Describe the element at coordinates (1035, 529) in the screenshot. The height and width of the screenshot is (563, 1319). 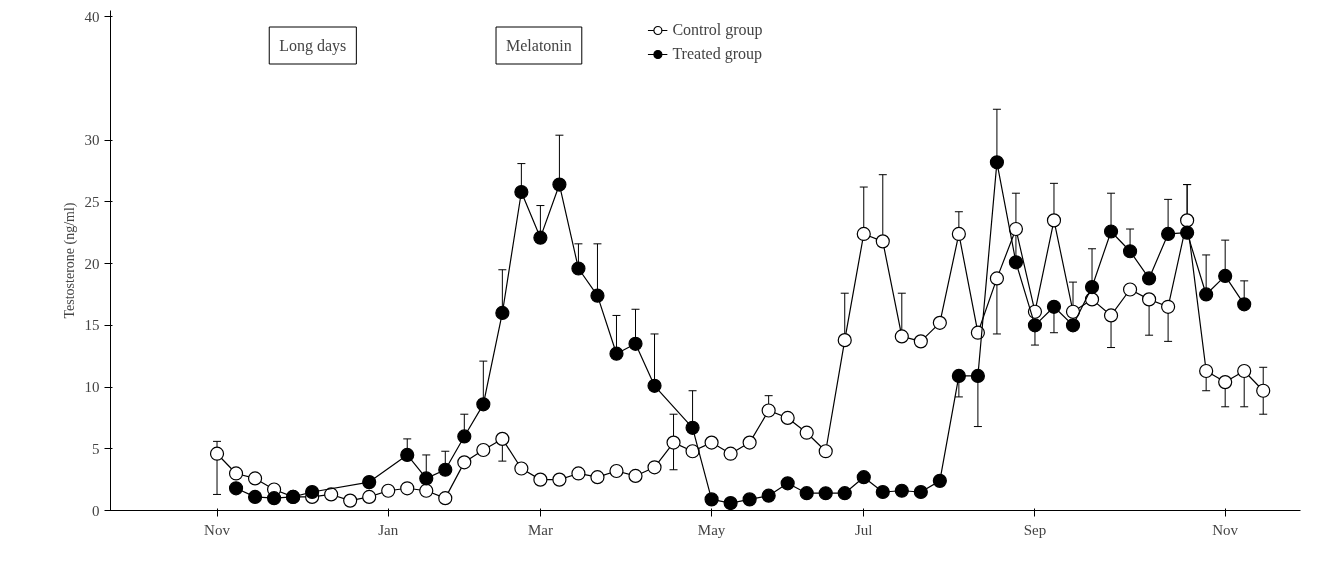
I see `x-tick-label: Sep` at that location.